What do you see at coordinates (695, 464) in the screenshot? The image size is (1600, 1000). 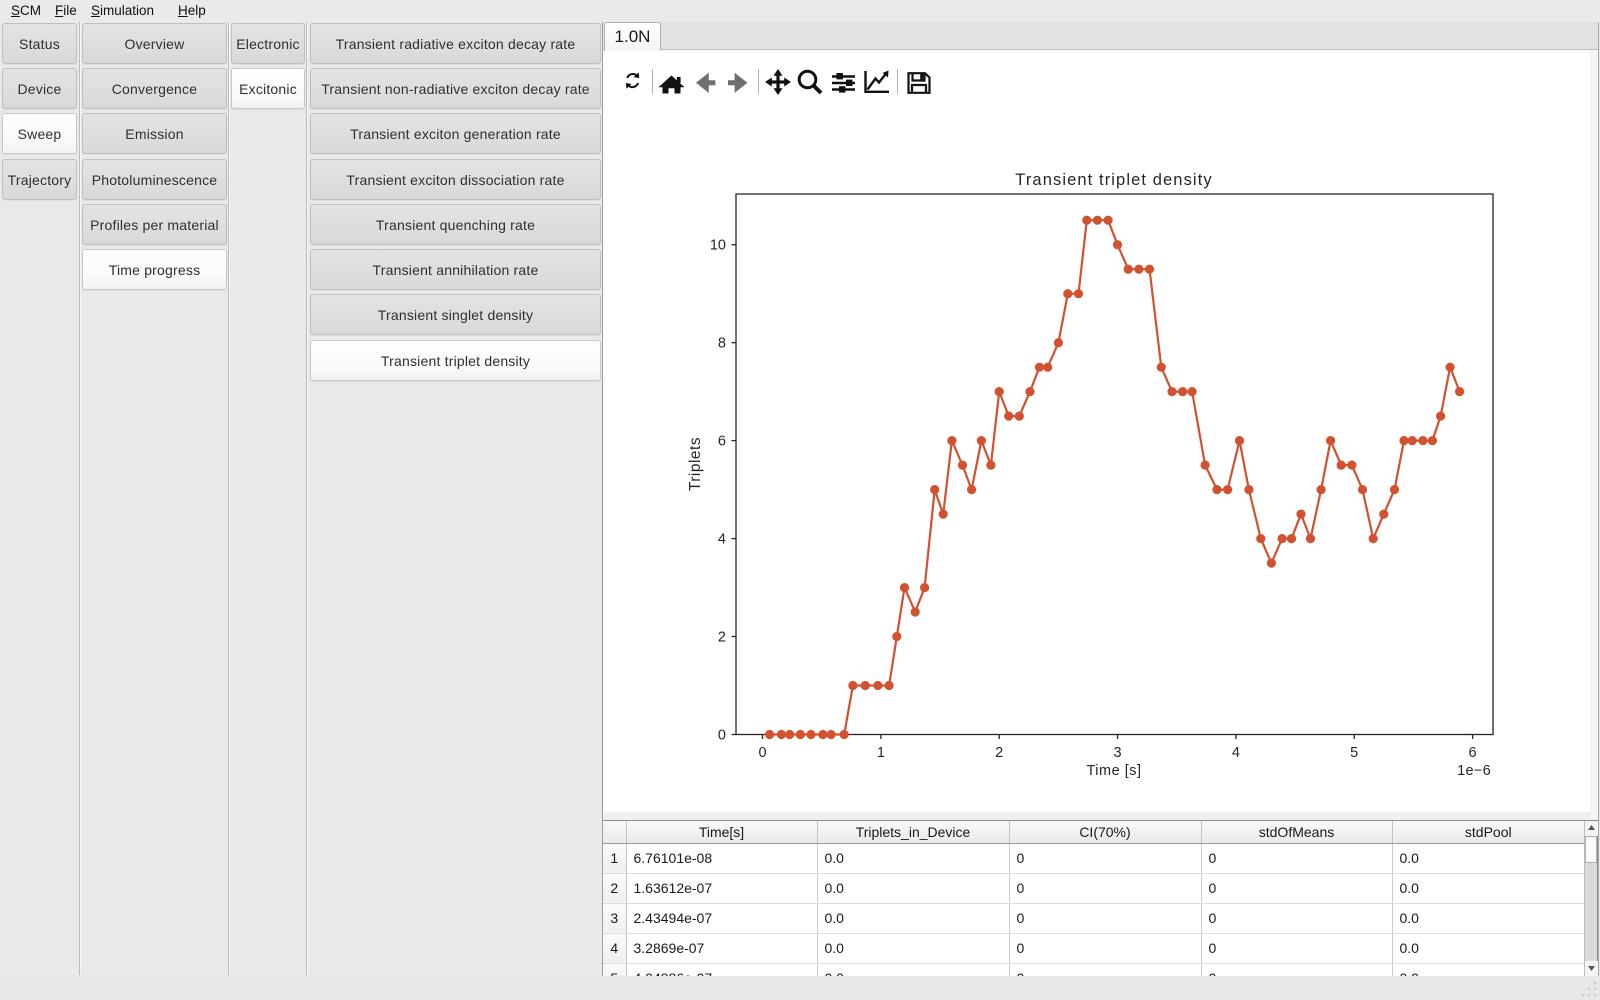 I see `svg-text: Triplets` at bounding box center [695, 464].